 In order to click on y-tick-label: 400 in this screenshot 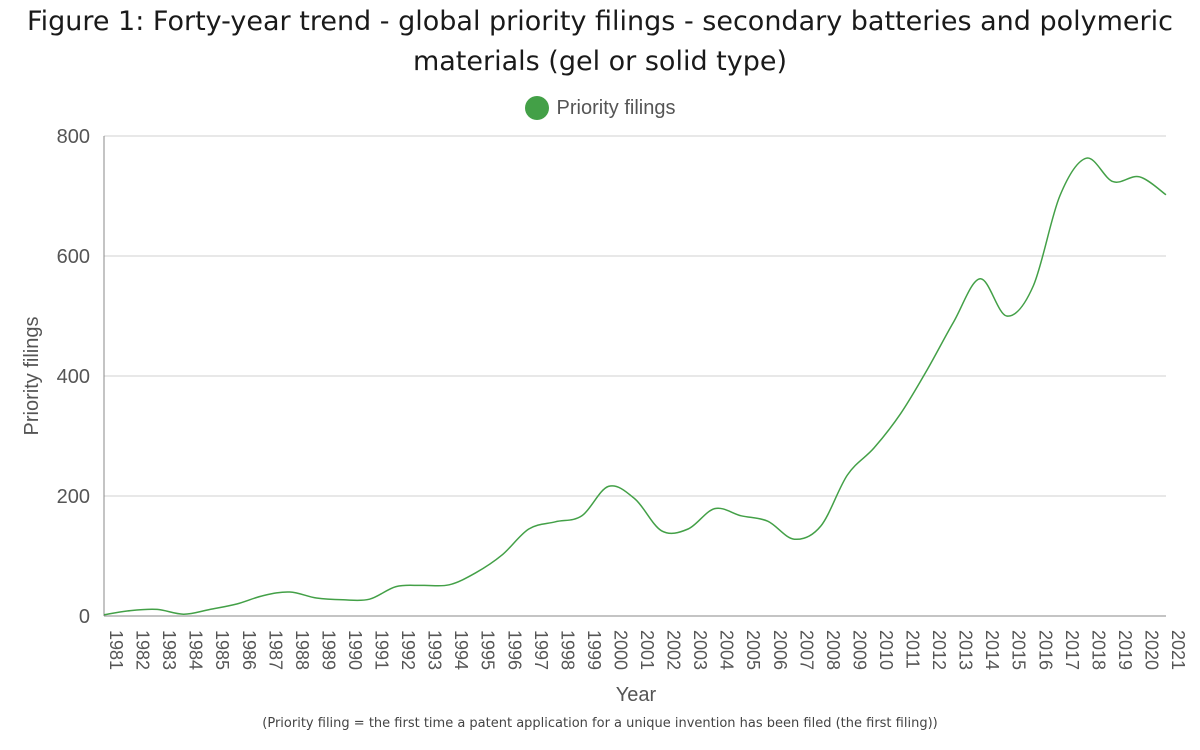, I will do `click(73, 377)`.